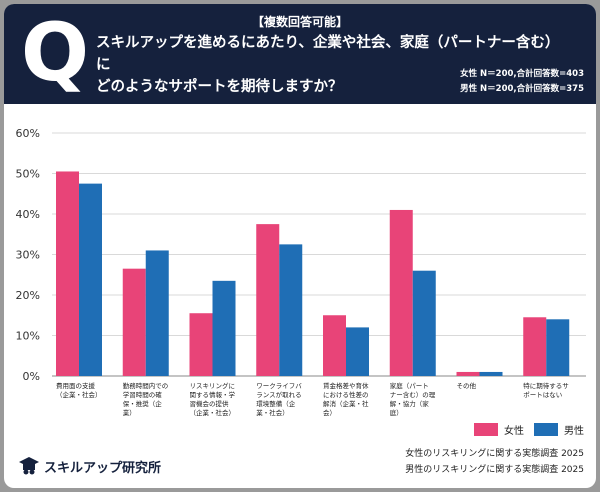 This screenshot has width=600, height=492. What do you see at coordinates (574, 431) in the screenshot?
I see `legend-label-male: 男性` at bounding box center [574, 431].